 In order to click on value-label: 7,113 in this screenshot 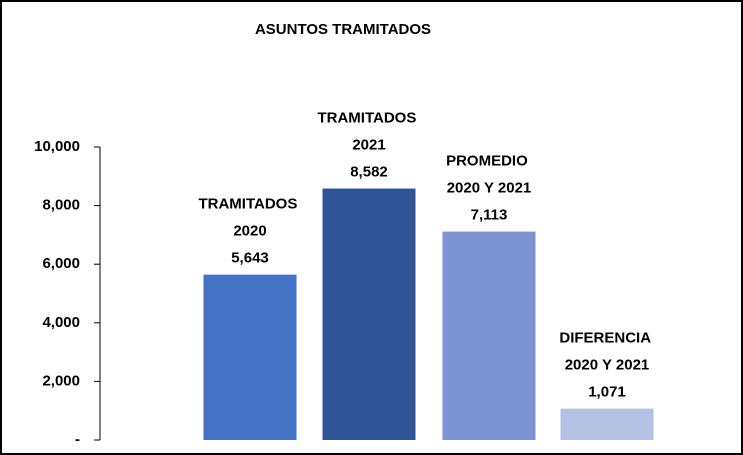, I will do `click(489, 215)`.